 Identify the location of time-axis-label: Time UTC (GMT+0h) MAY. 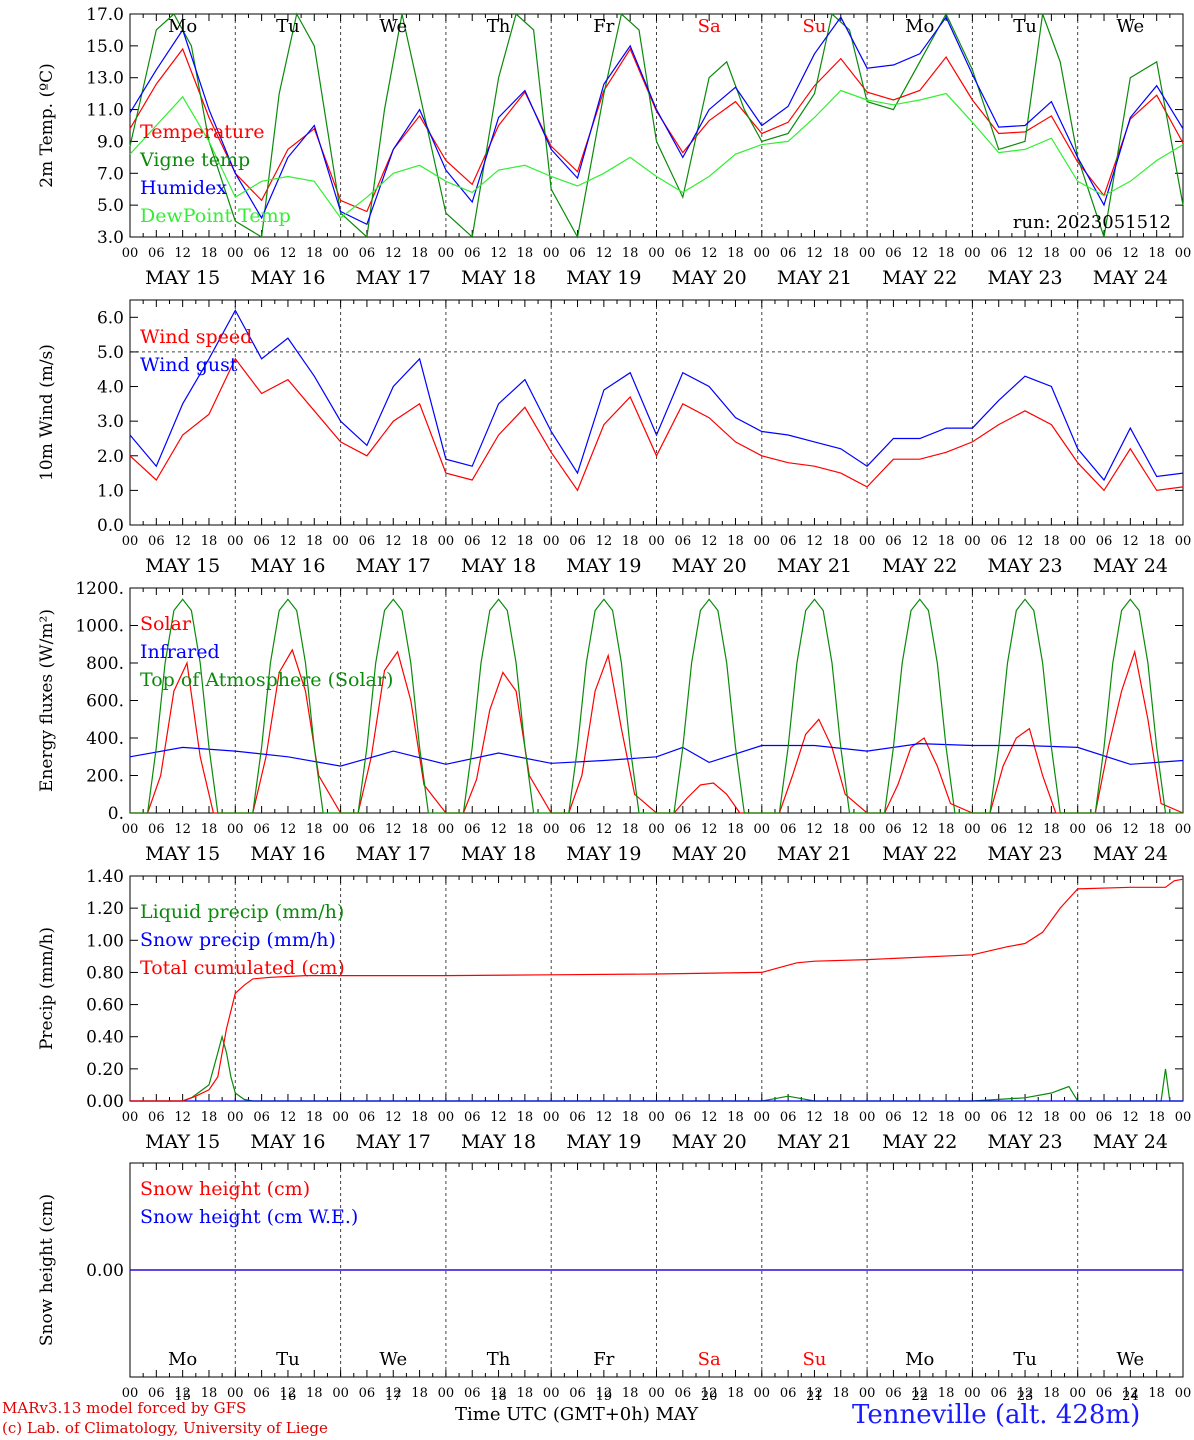
(576, 1414).